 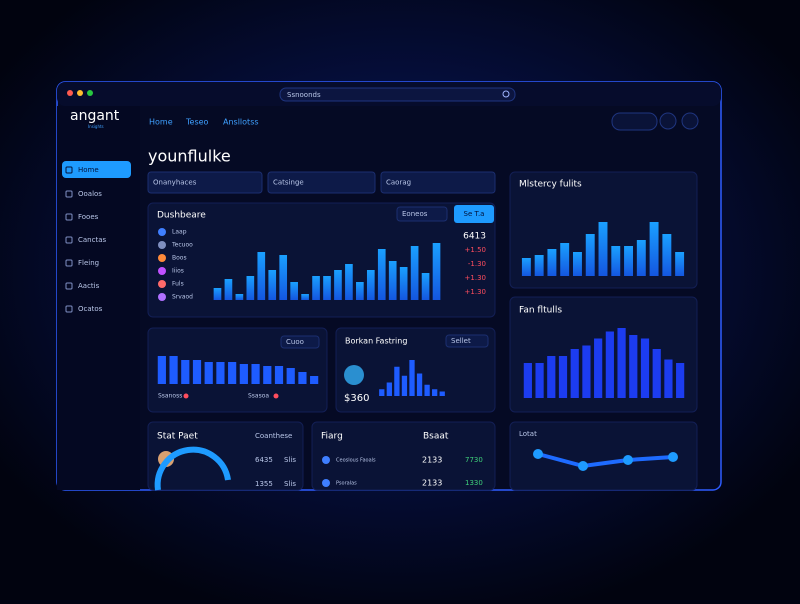 What do you see at coordinates (92, 240) in the screenshot?
I see `nav-item: Canctas` at bounding box center [92, 240].